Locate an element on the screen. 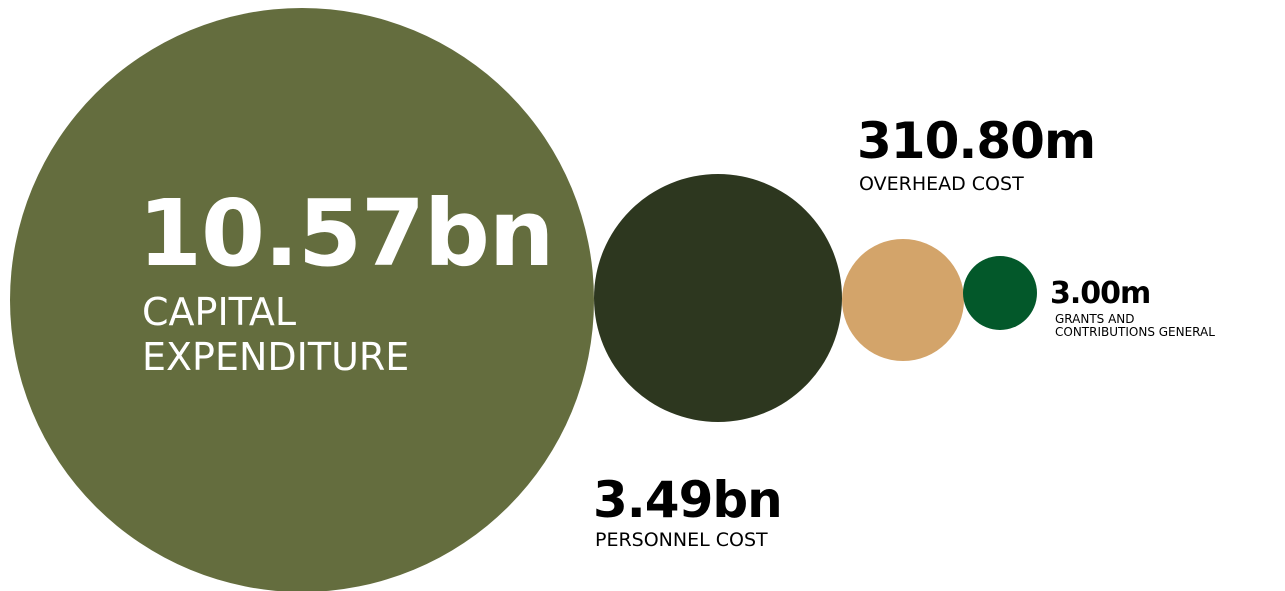 This screenshot has height=591, width=1285. category-label-grants-and-contributions-general-line-2: CONTRIBUTIONS GENERAL is located at coordinates (1135, 332).